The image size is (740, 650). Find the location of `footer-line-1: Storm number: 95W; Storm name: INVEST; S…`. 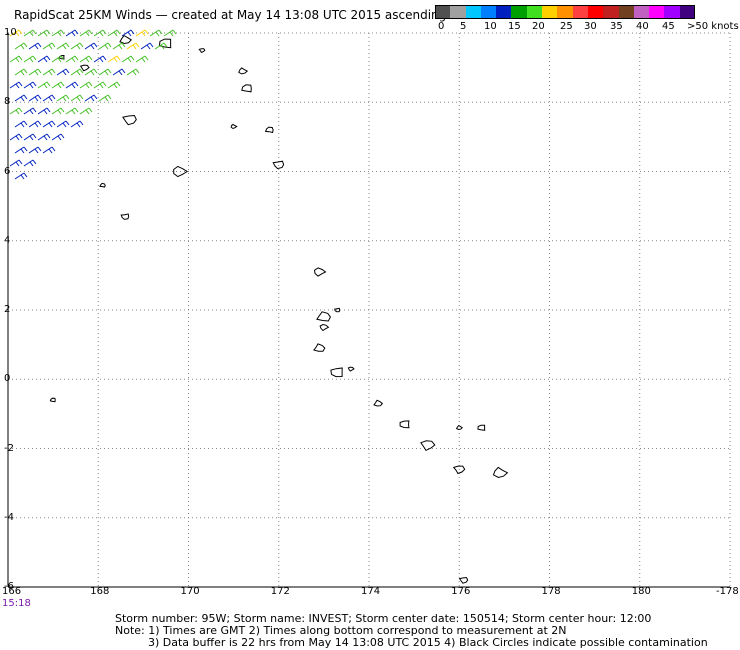

footer-line-1: Storm number: 95W; Storm name: INVEST; S… is located at coordinates (383, 618).